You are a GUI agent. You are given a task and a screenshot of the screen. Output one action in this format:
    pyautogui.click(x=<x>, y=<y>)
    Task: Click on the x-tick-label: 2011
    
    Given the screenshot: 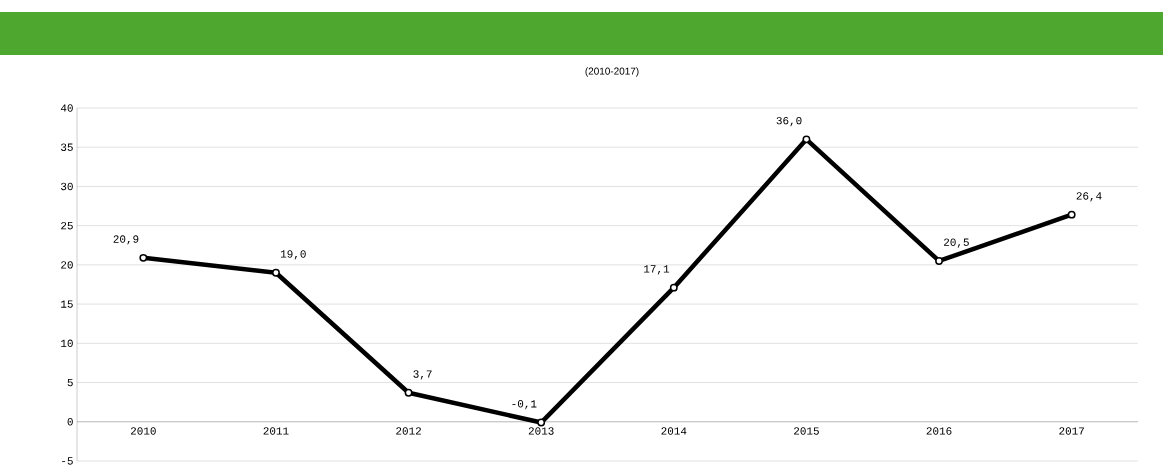 What is the action you would take?
    pyautogui.click(x=276, y=431)
    